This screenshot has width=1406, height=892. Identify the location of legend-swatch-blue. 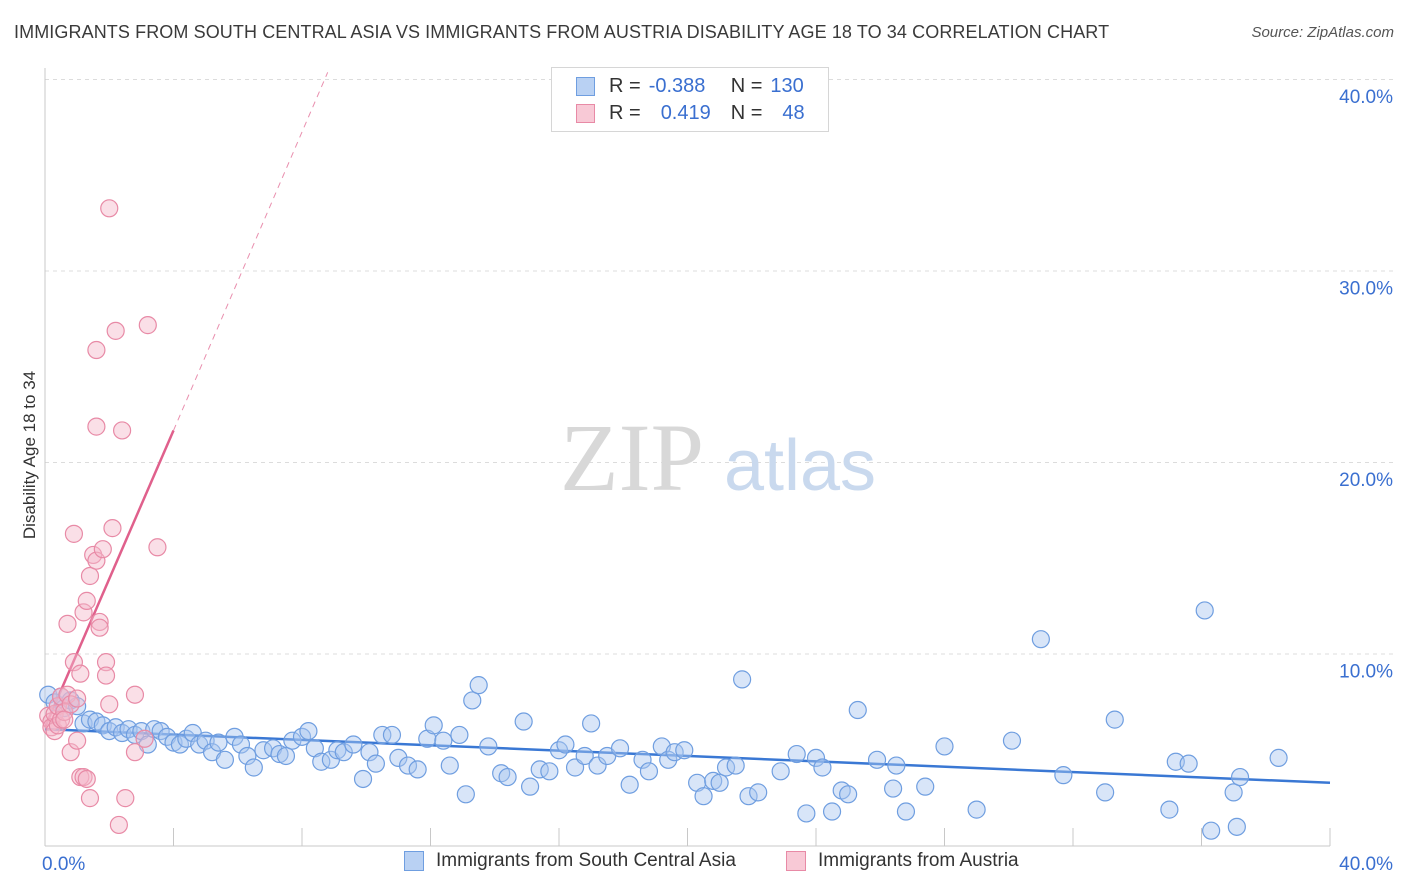
(585, 86).